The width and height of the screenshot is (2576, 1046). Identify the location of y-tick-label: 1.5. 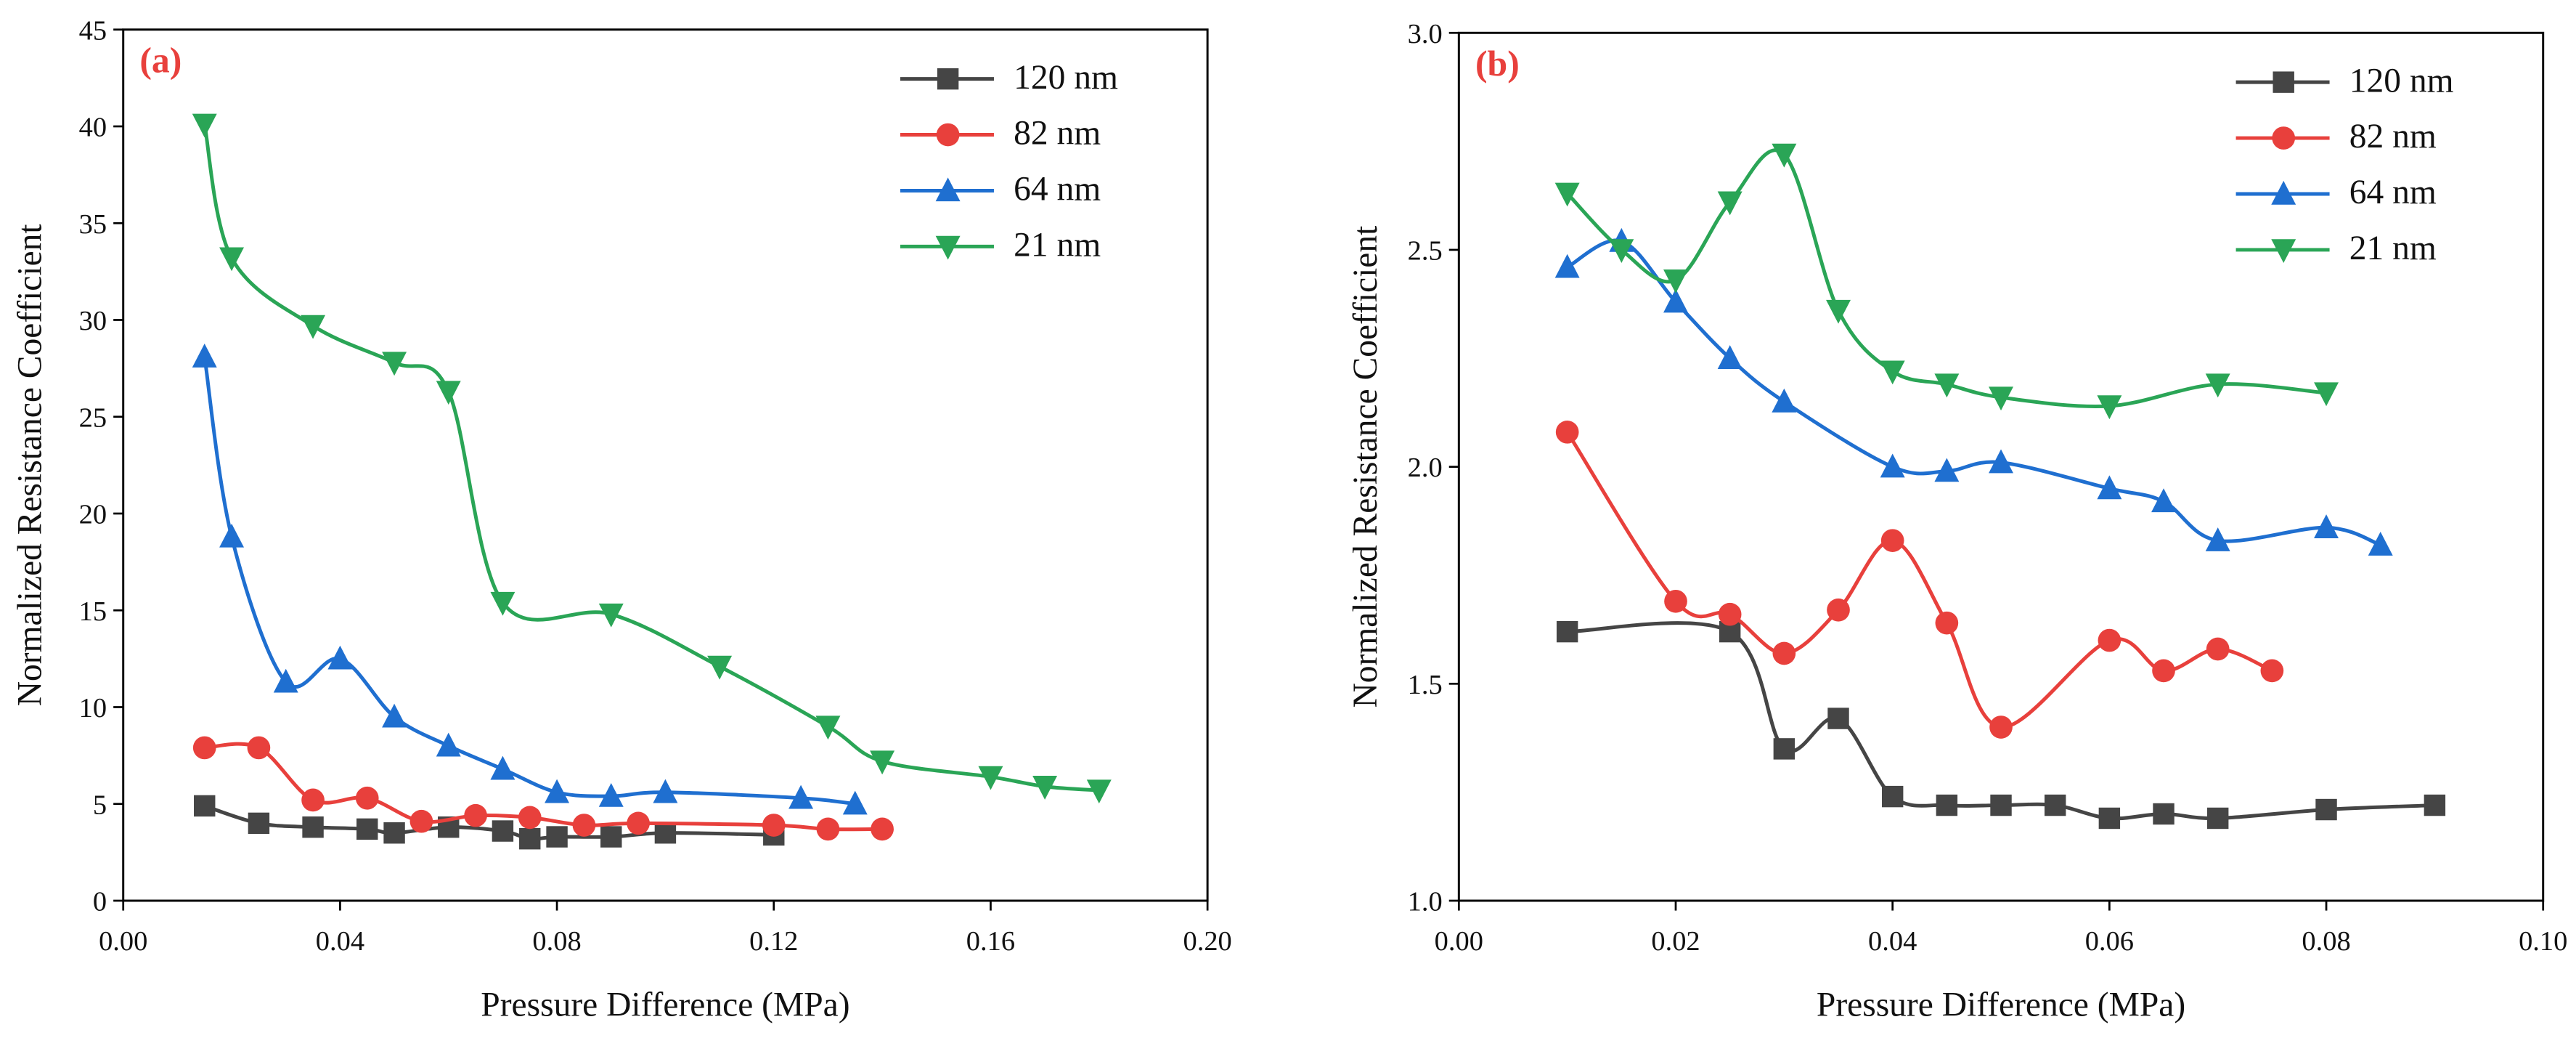
(1425, 685).